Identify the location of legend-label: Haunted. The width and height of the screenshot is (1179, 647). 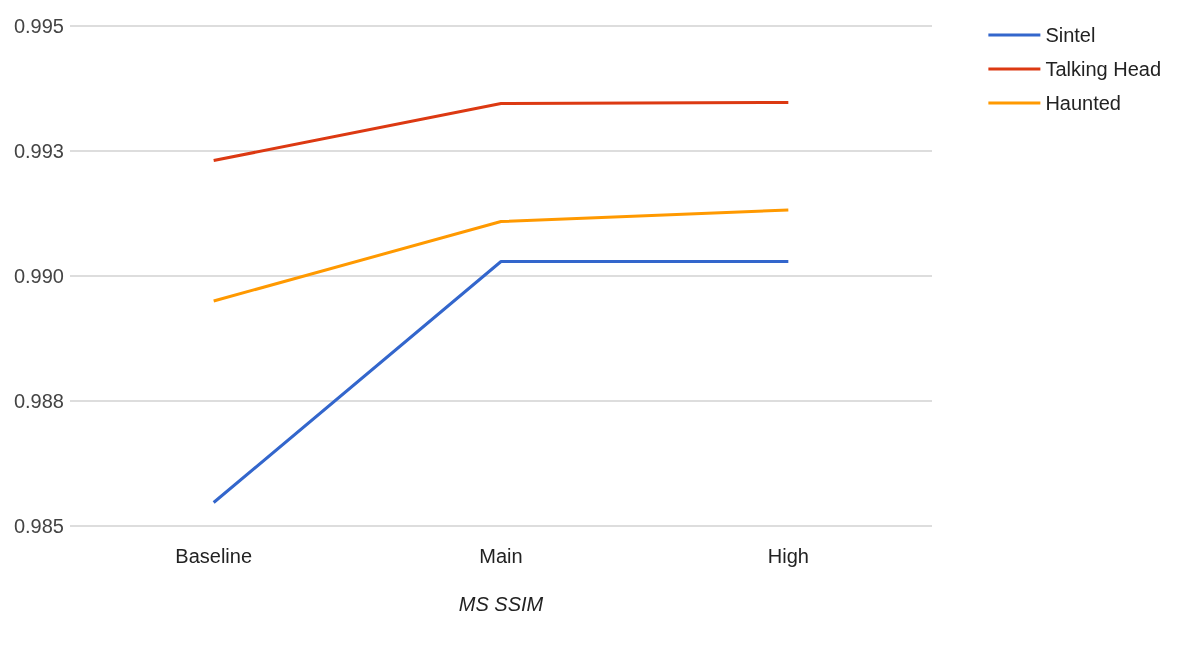
(1083, 103).